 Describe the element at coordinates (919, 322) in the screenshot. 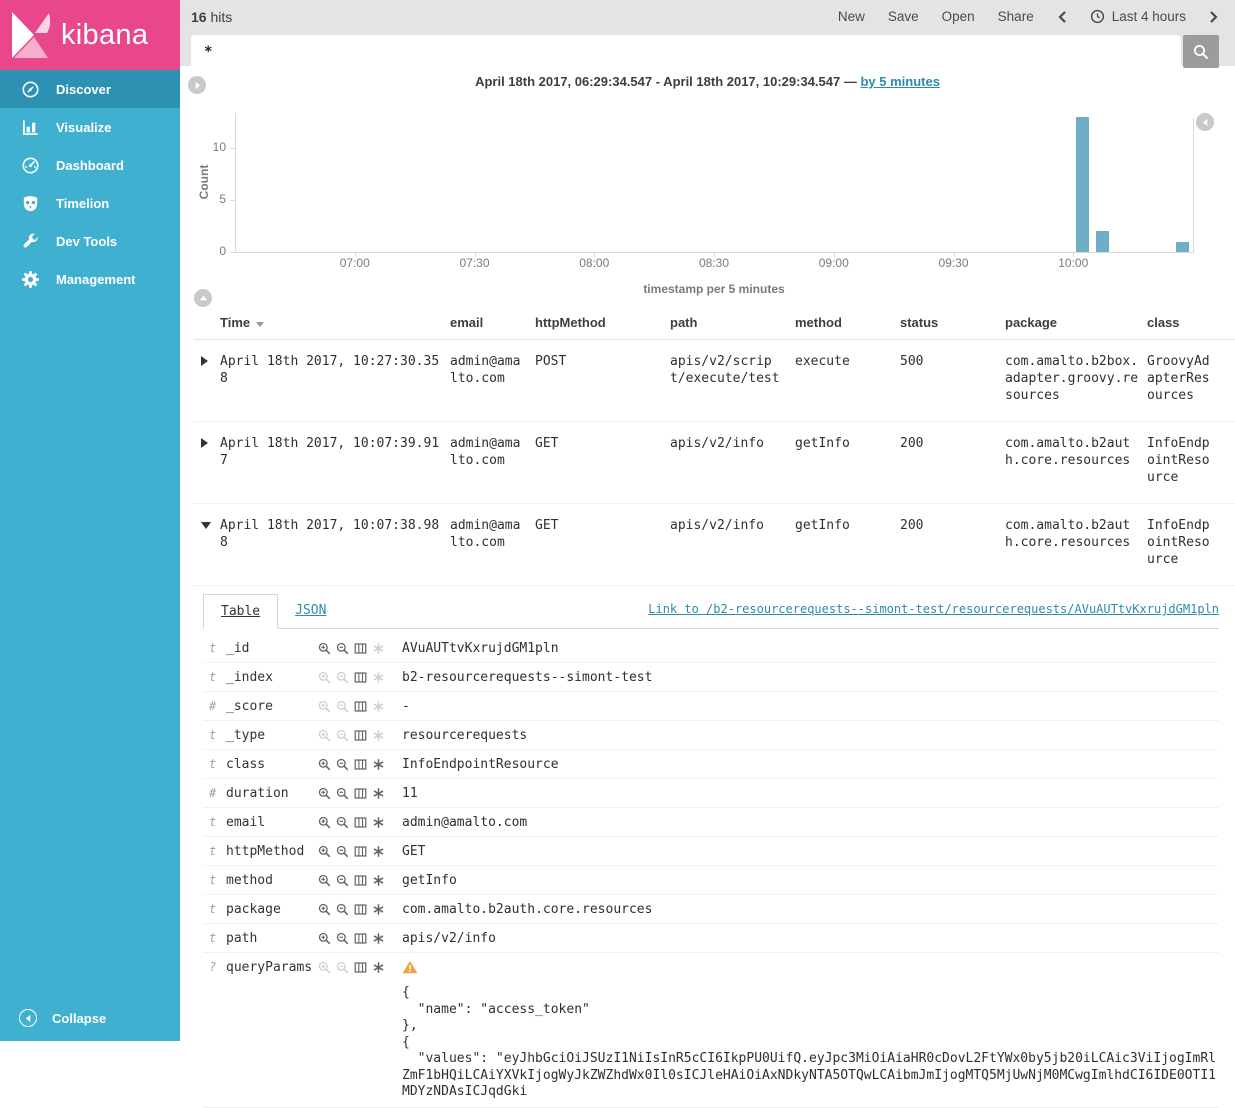

I see `column-header-status: status` at that location.